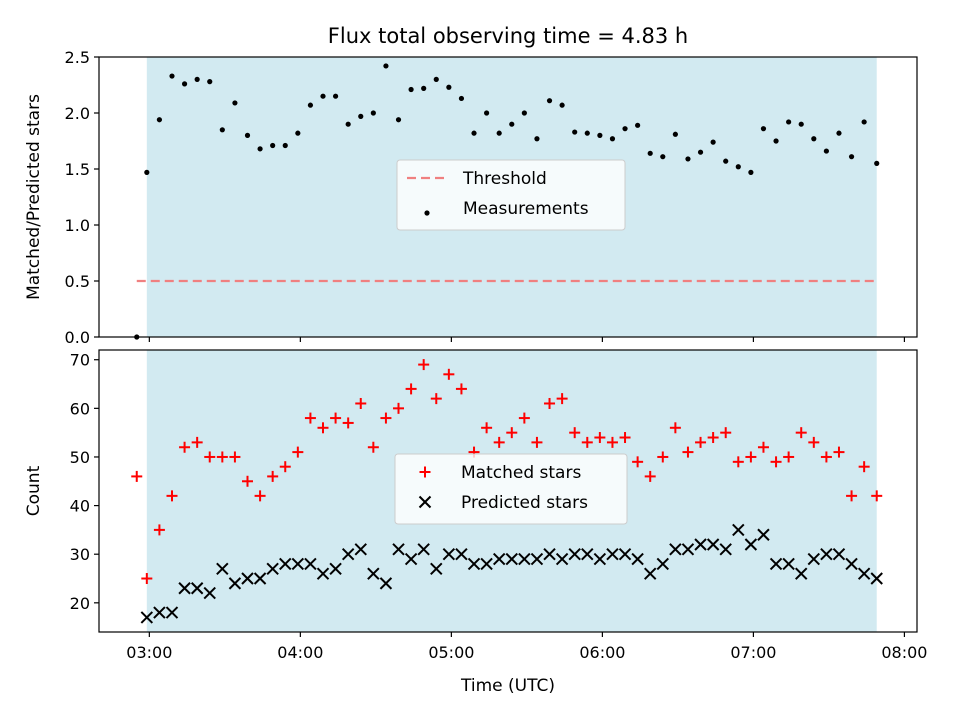  I want to click on x-tick-label: 08:00, so click(904, 652).